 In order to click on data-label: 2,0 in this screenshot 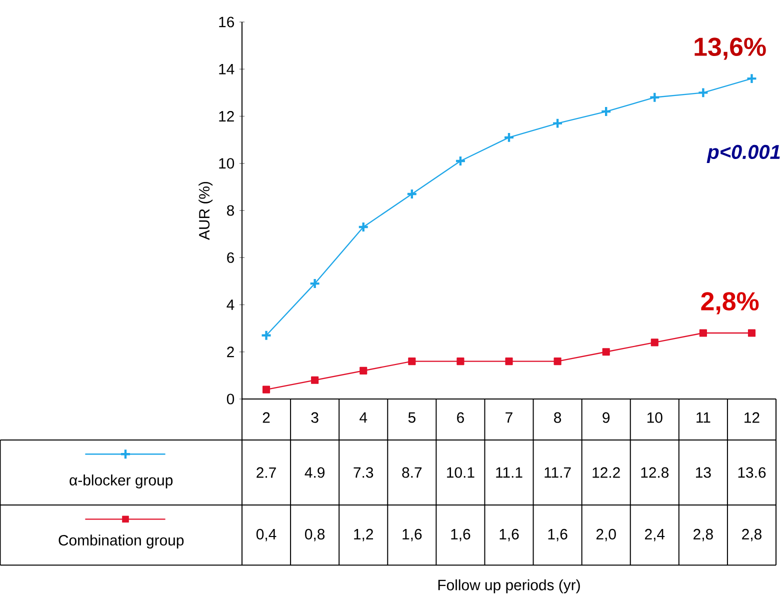, I will do `click(606, 535)`.